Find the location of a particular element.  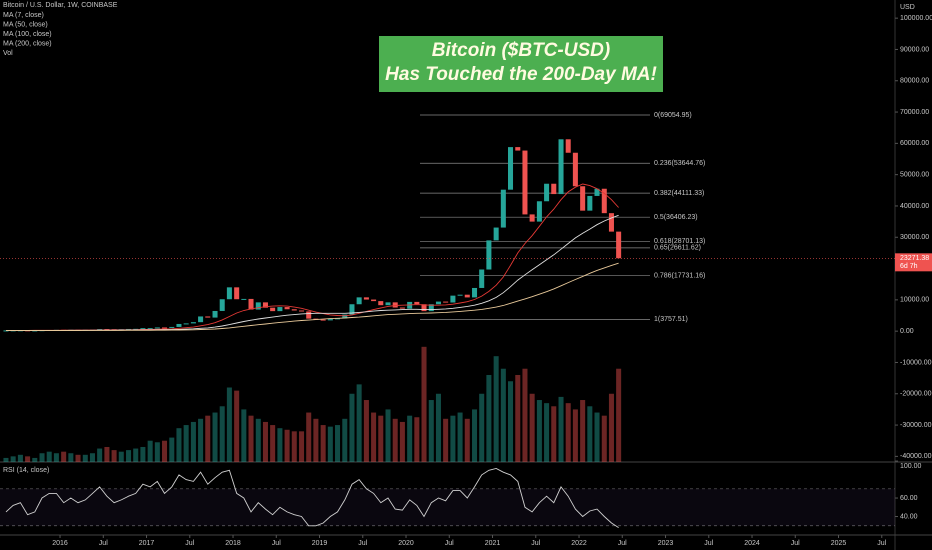

x-tick-label: 2024 is located at coordinates (752, 543).